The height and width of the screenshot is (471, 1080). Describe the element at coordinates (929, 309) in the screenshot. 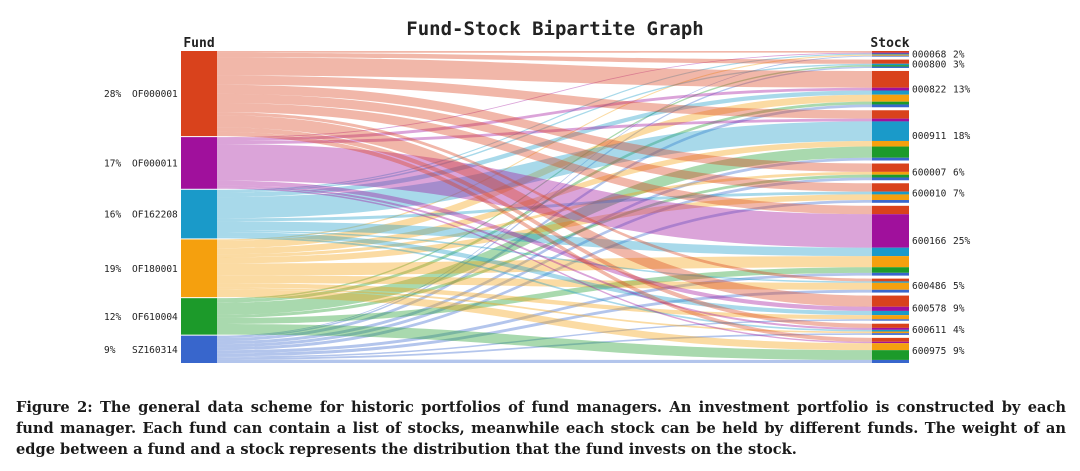

I see `stock-name-label: 600578` at that location.